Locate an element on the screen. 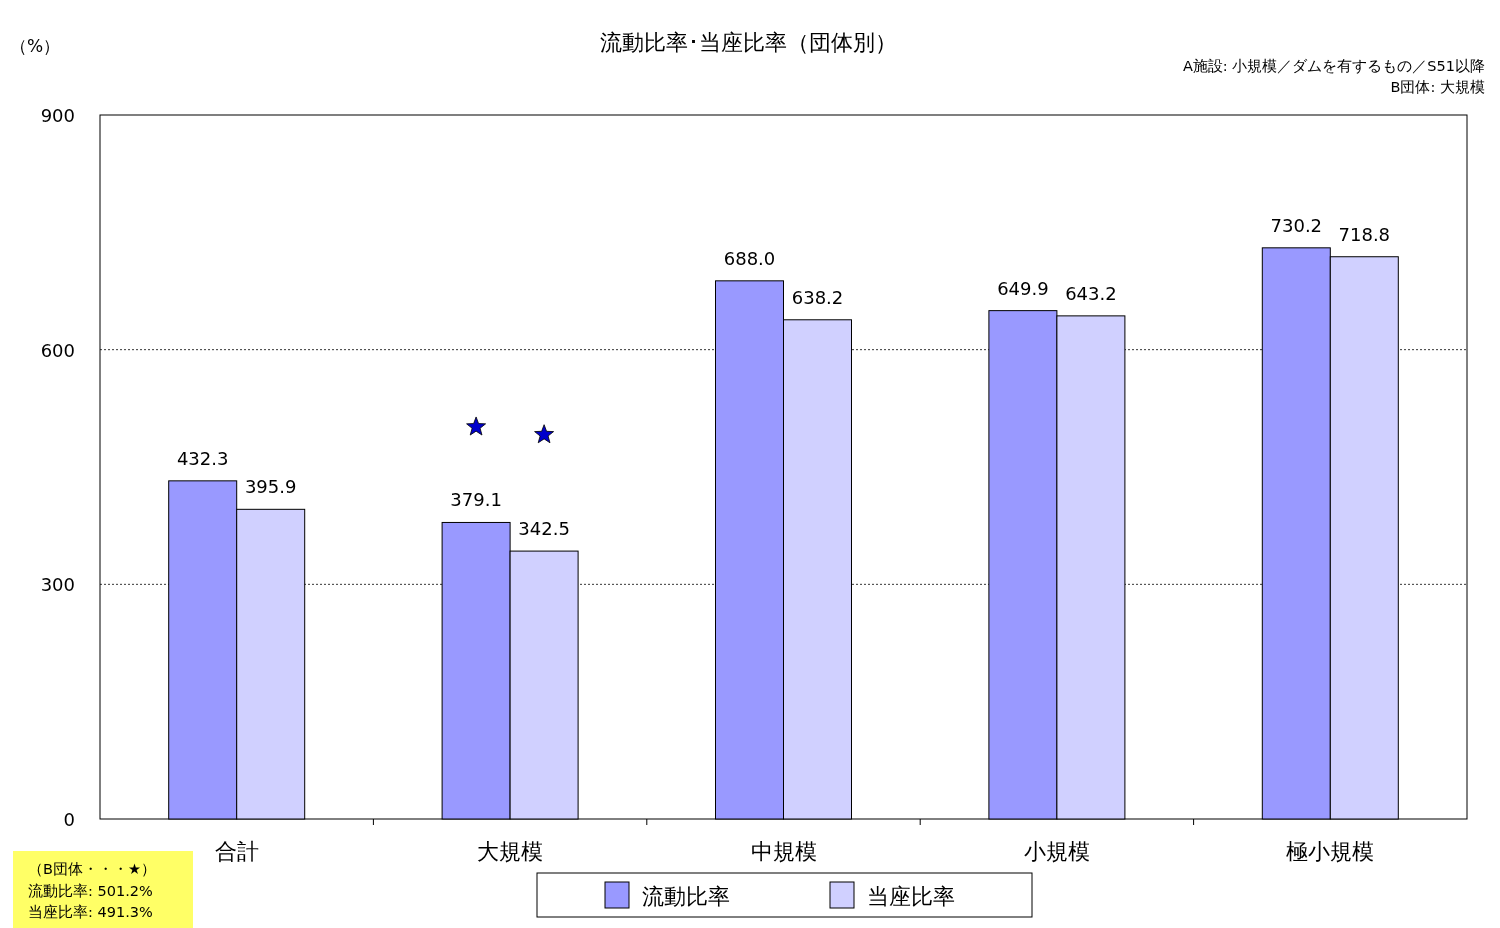  y-tick-label: 600 is located at coordinates (57, 350).